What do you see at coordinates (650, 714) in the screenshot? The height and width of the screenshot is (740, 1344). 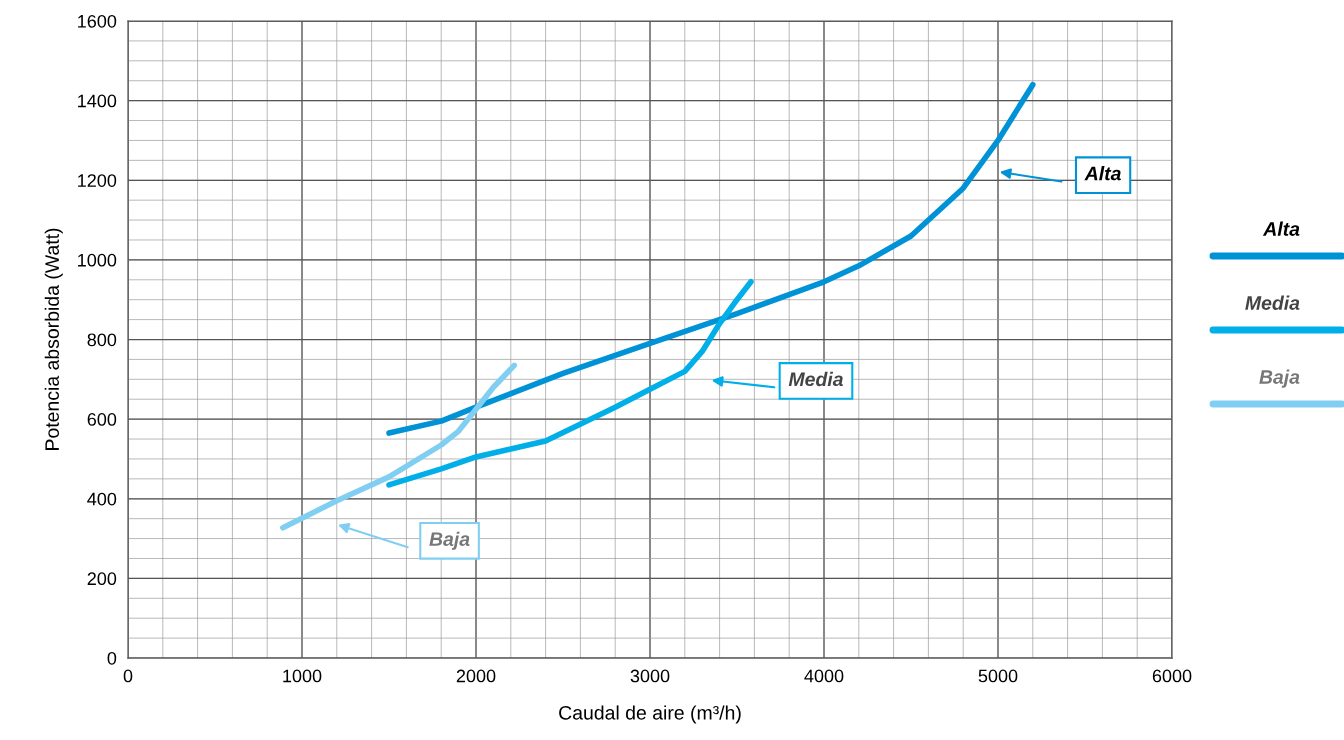 I see `x-axis-title: Caudal de aire (m³/h)` at bounding box center [650, 714].